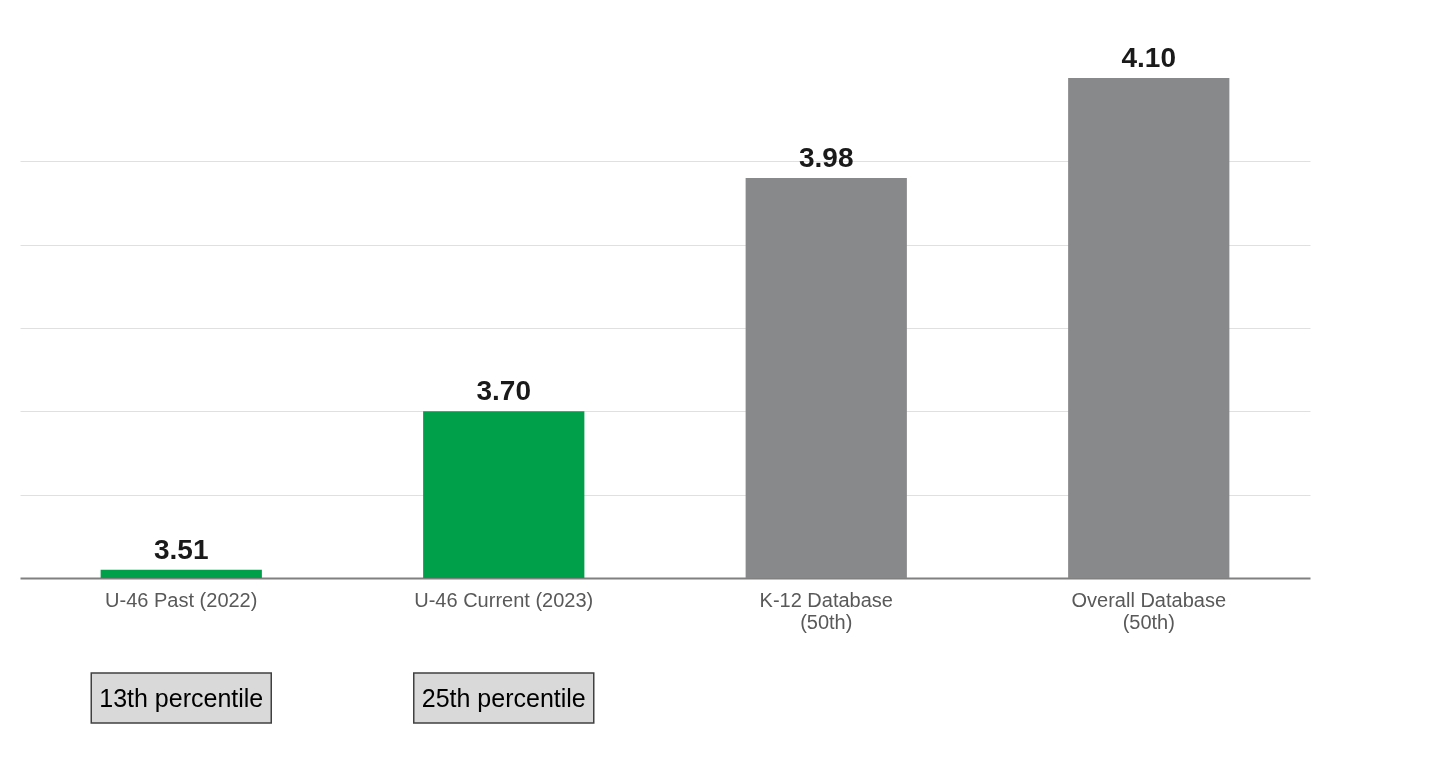 The width and height of the screenshot is (1436, 761). Describe the element at coordinates (503, 698) in the screenshot. I see `text: 25th percentile` at that location.